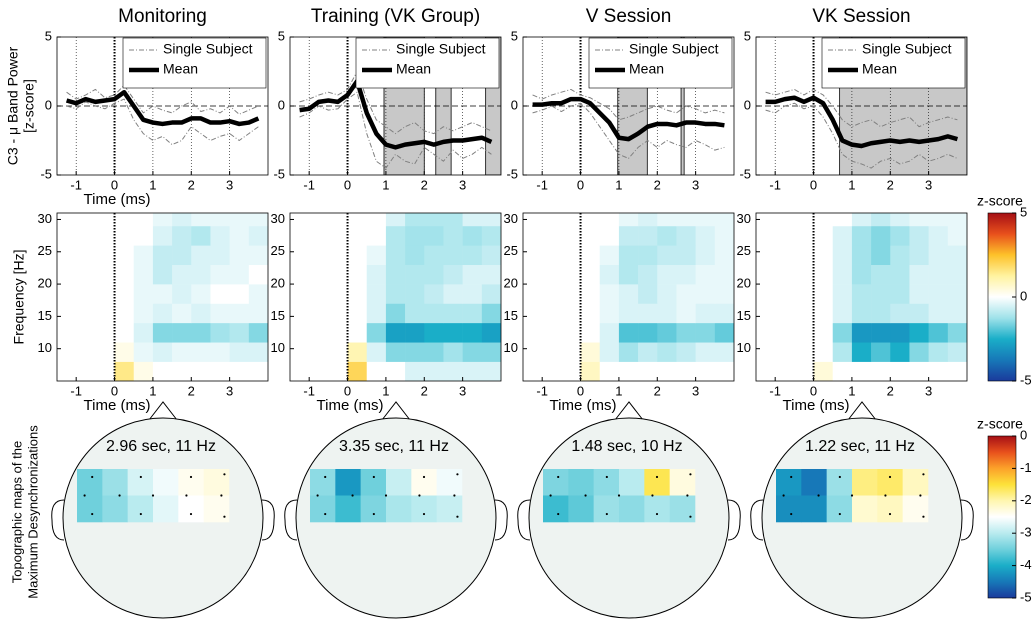 Image resolution: width=1032 pixels, height=621 pixels. What do you see at coordinates (862, 122) in the screenshot?
I see `mean-line` at bounding box center [862, 122].